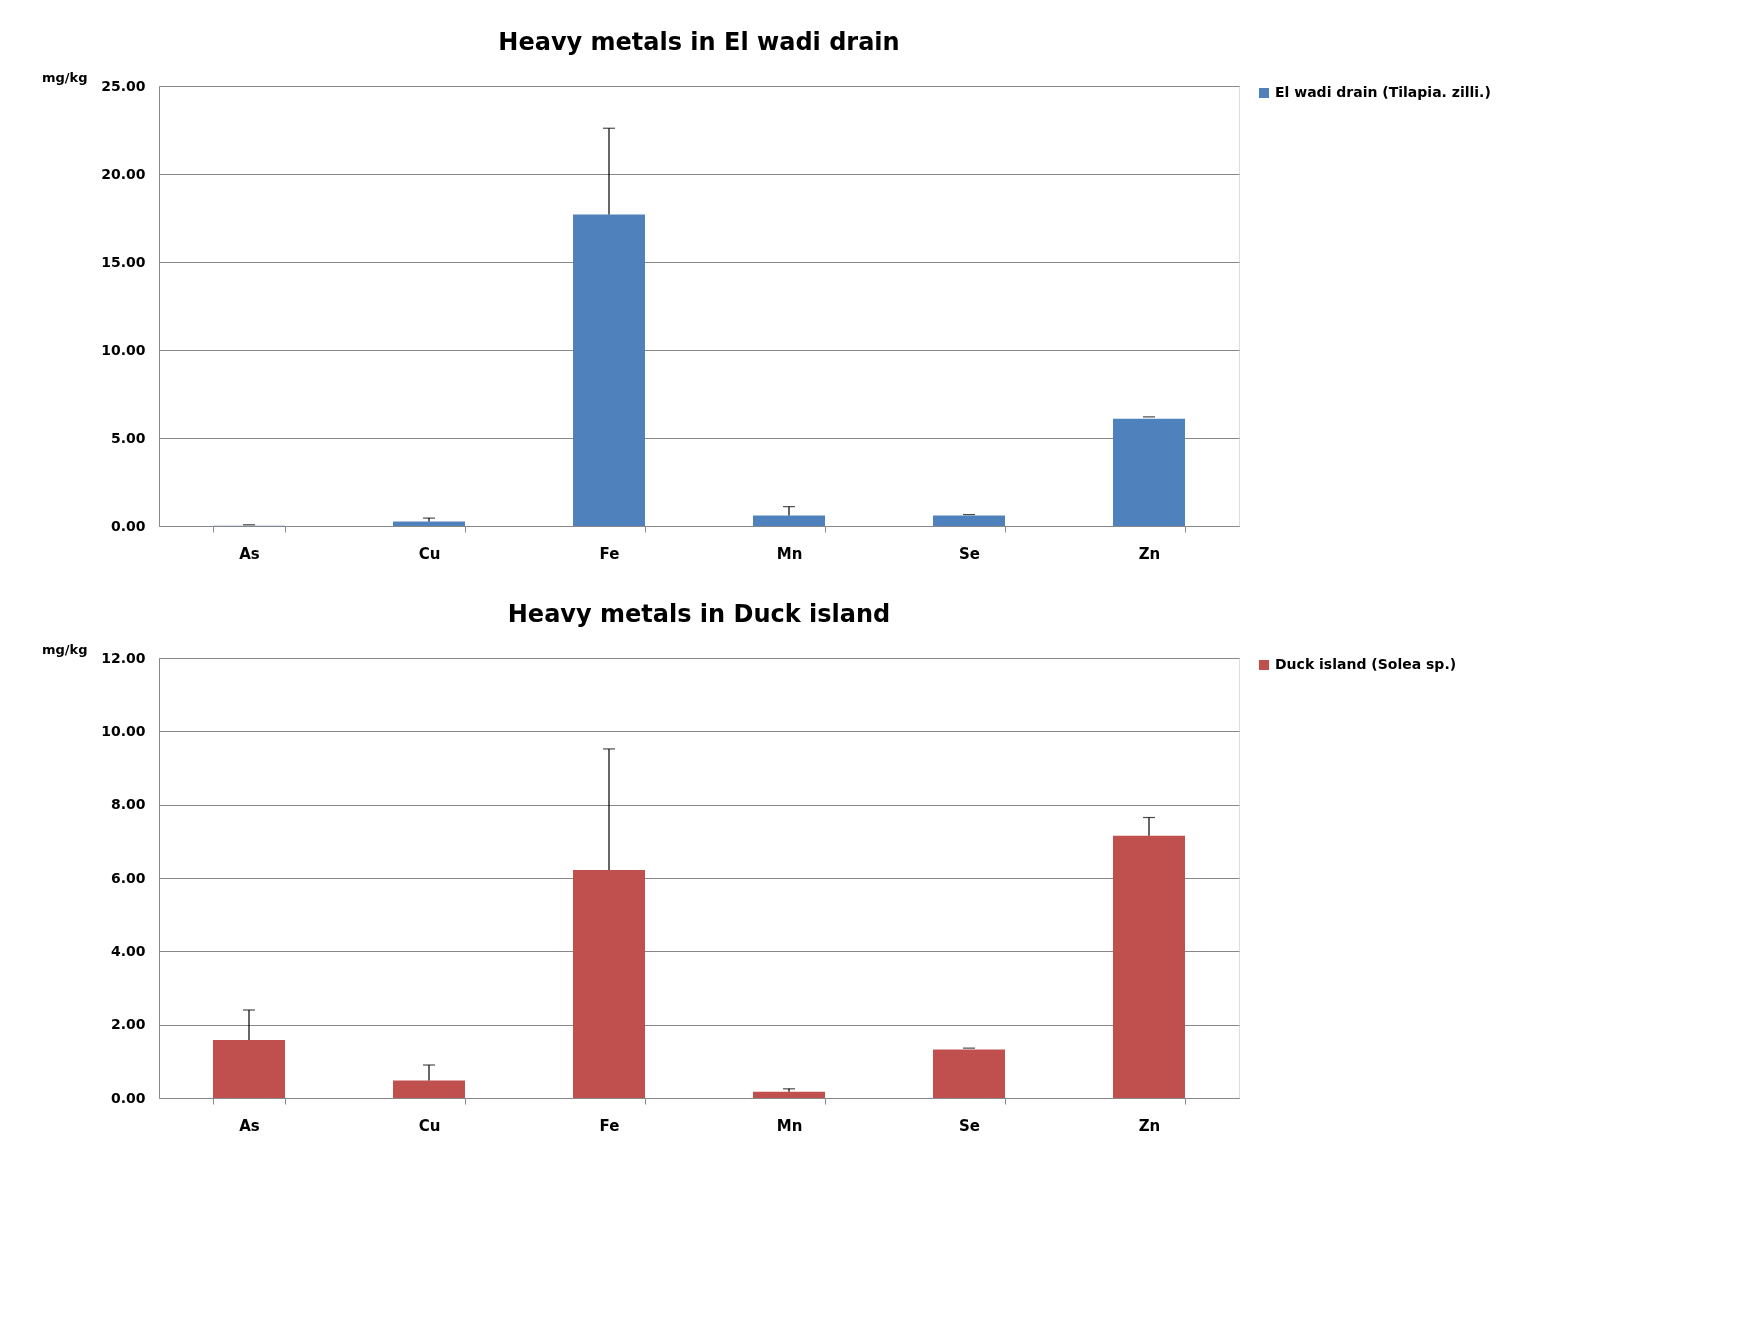 This screenshot has height=1330, width=1749. Describe the element at coordinates (123, 261) in the screenshot. I see `y-tick-label: 15.00` at that location.